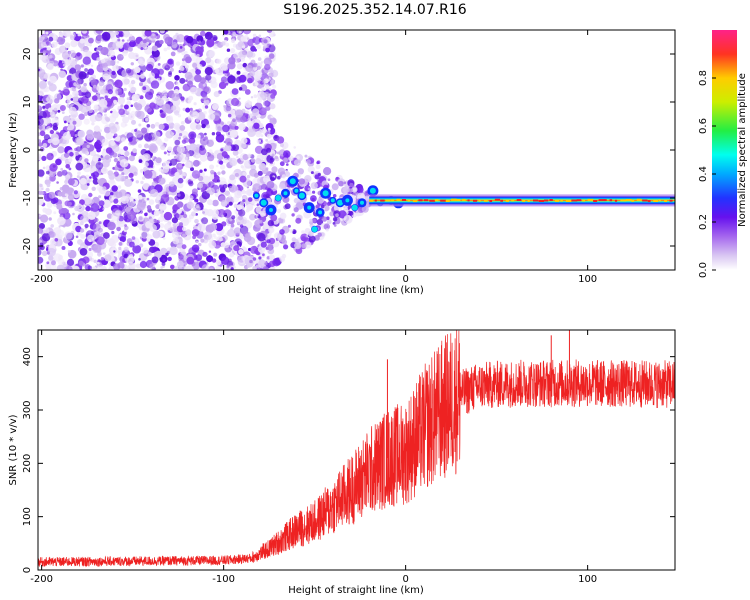 The image size is (750, 600). What do you see at coordinates (27, 198) in the screenshot?
I see `y-tick-label: -10` at bounding box center [27, 198].